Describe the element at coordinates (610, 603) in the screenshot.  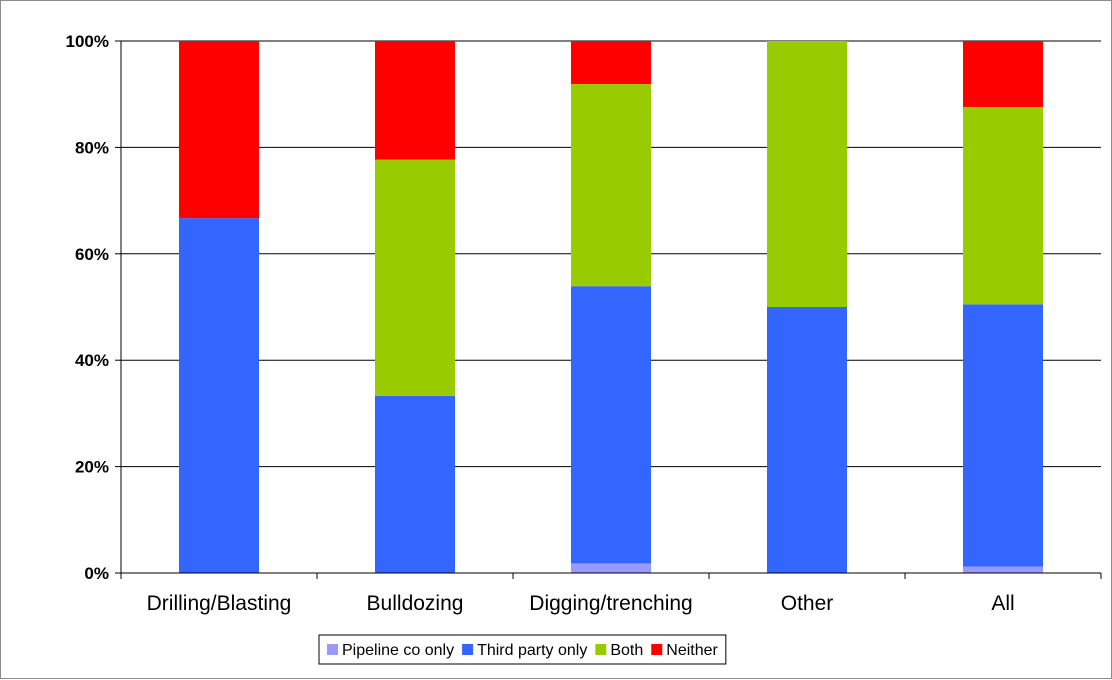
I see `x-tick-label: Digging/trenching` at that location.